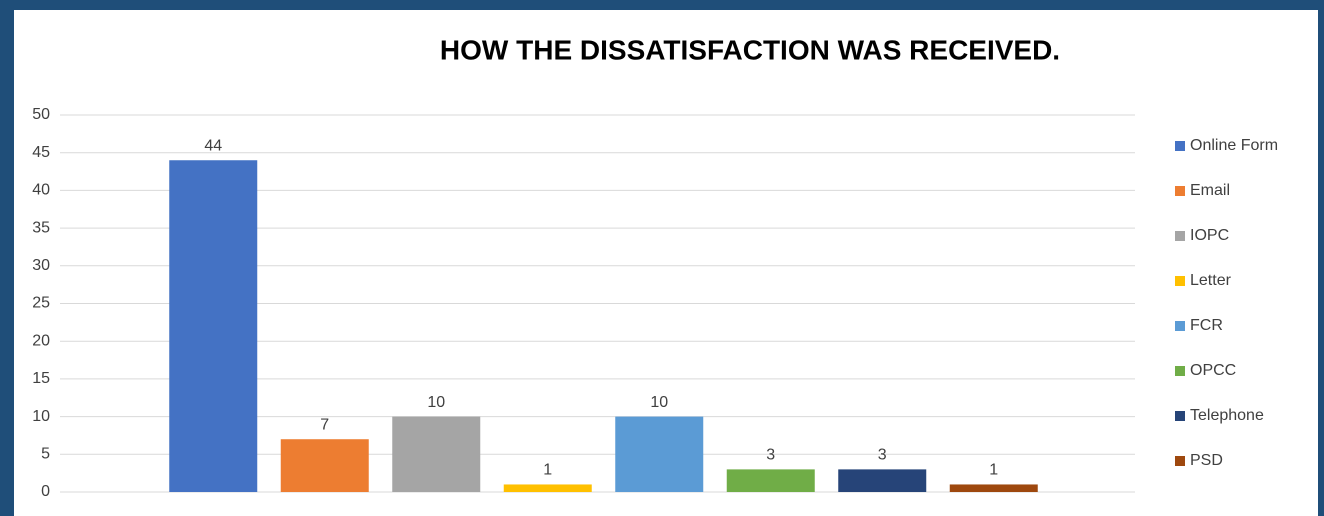 Image resolution: width=1324 pixels, height=516 pixels. I want to click on legend-label: Email, so click(1210, 190).